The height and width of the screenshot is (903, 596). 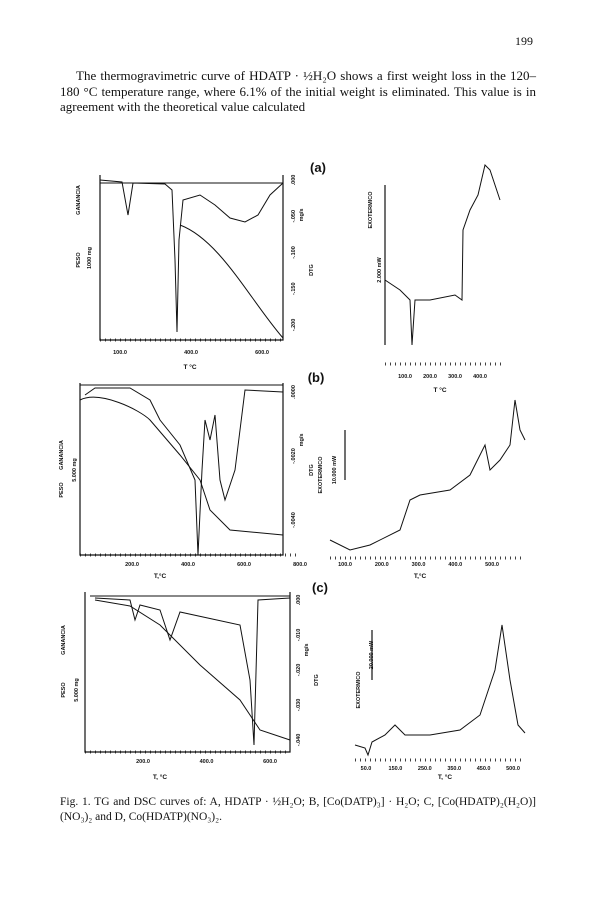 I want to click on dtg-tick-label: -.150, so click(x=294, y=288).